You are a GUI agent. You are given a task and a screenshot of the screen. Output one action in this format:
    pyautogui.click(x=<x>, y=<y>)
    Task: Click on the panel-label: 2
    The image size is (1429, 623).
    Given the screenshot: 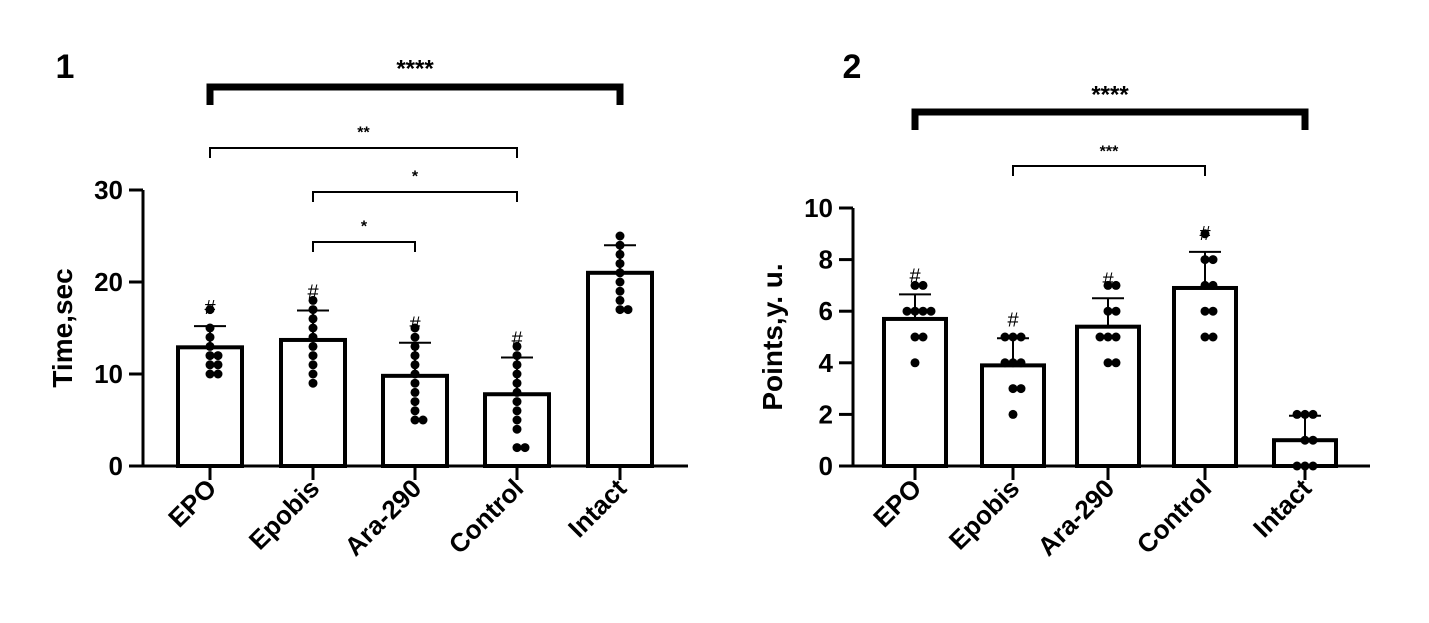 What is the action you would take?
    pyautogui.click(x=852, y=67)
    